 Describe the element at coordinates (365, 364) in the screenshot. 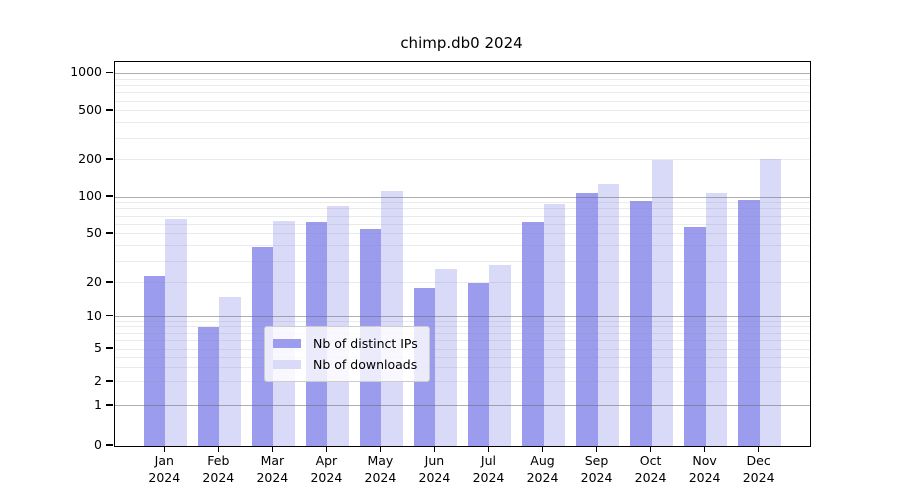

I see `legend-label-downloads: Nb of downloads` at that location.